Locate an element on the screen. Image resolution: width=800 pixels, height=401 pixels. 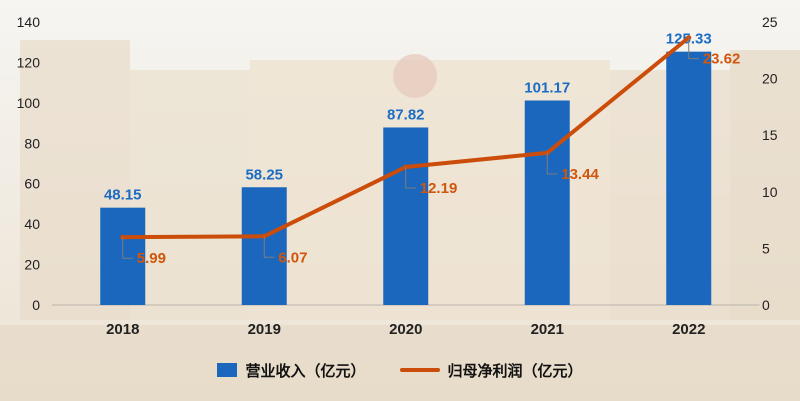
legend: 营业收入（亿元） 归母净利润（亿元） is located at coordinates (400, 370).